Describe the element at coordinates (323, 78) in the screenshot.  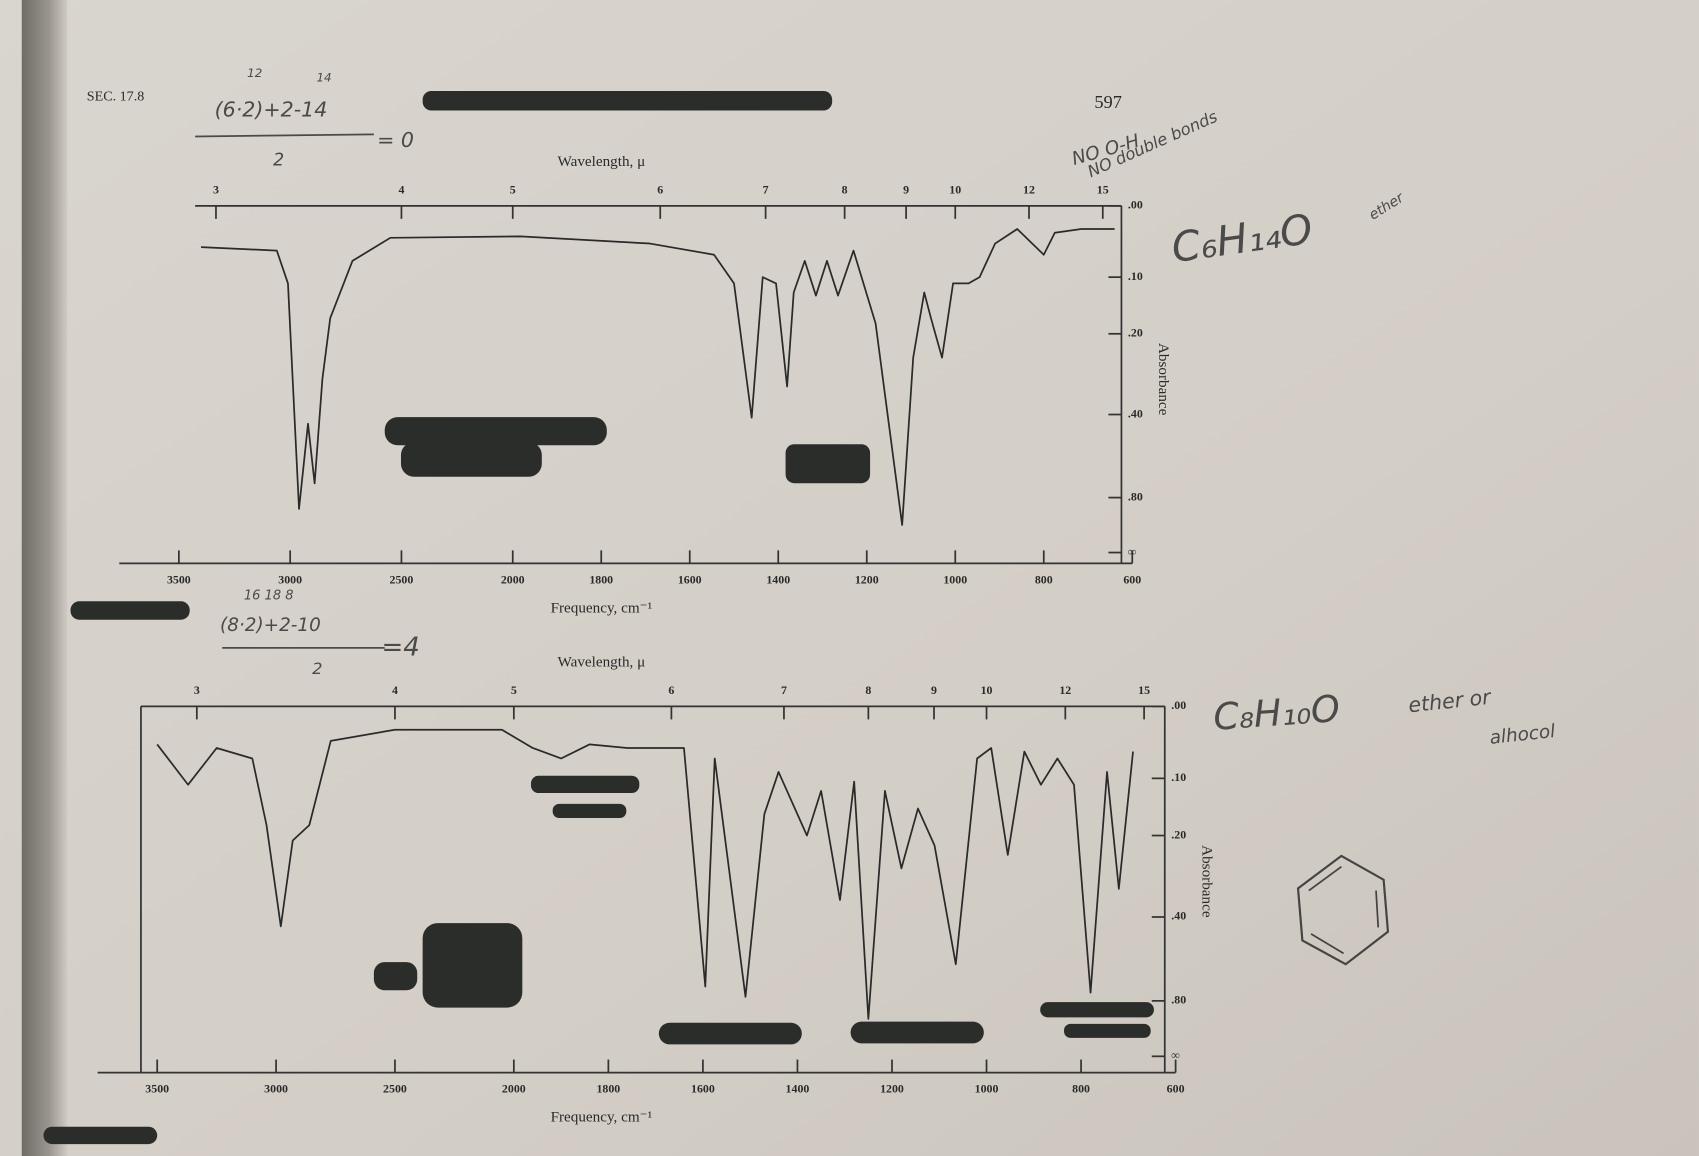
I see `note: 14` at that location.